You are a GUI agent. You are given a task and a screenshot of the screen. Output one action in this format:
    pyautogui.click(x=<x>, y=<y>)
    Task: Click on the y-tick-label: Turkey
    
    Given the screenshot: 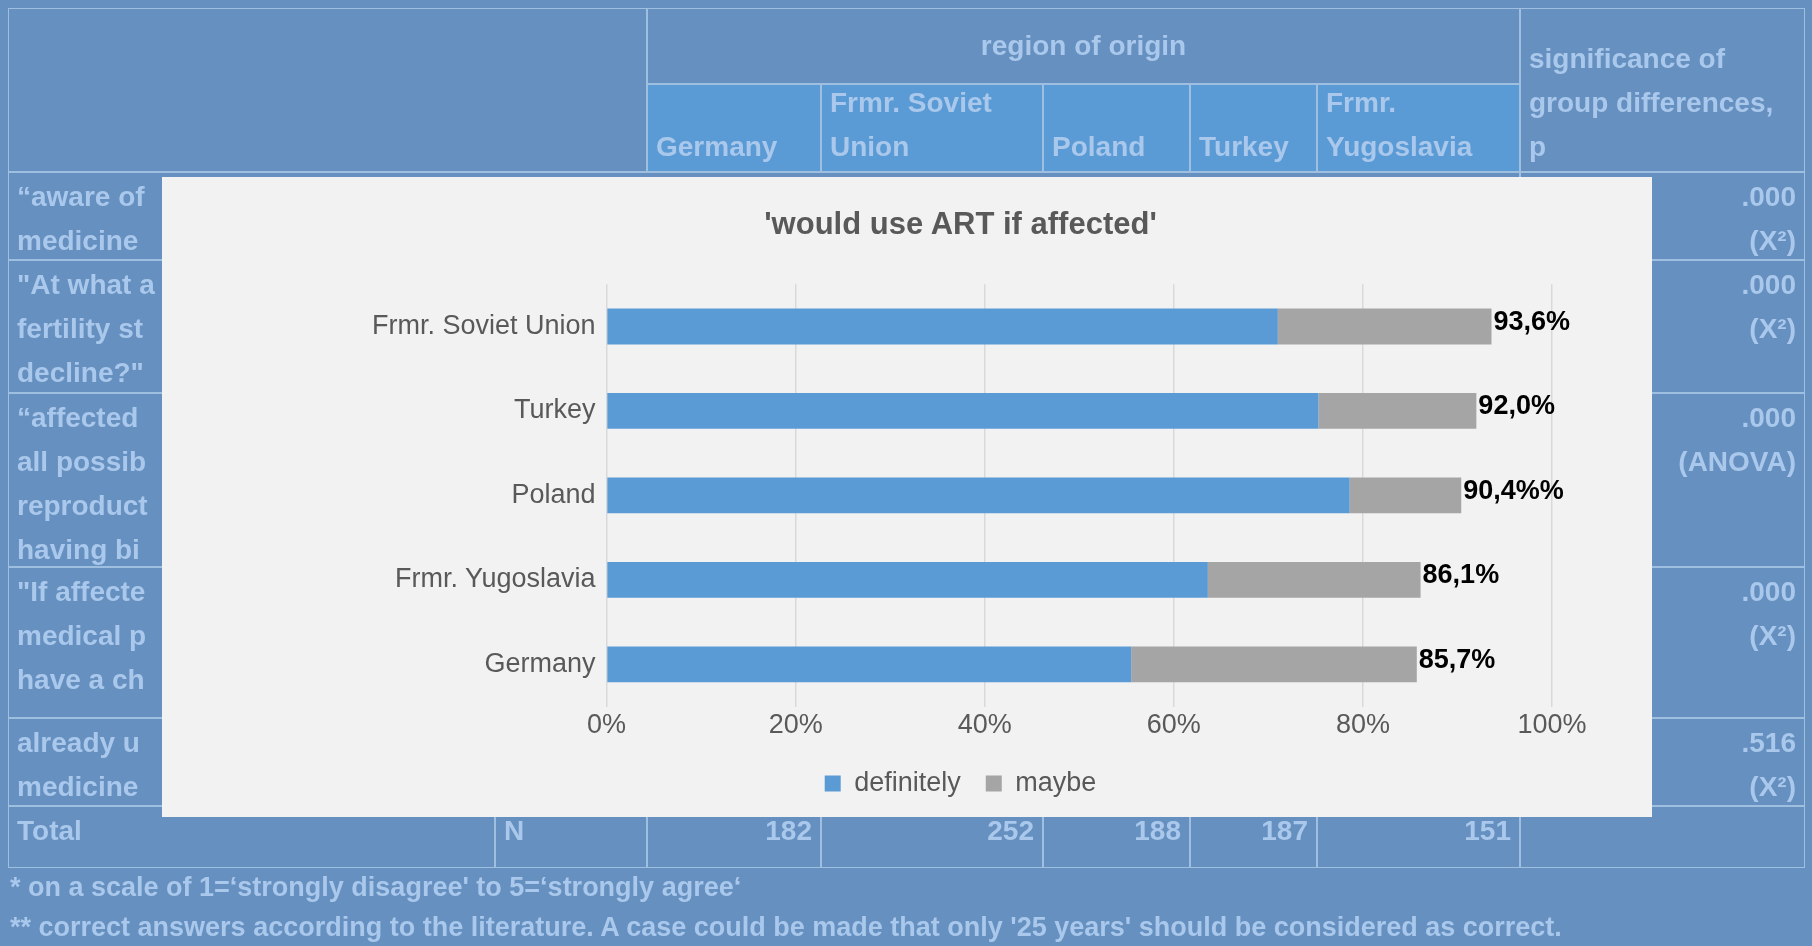 What is the action you would take?
    pyautogui.click(x=555, y=409)
    